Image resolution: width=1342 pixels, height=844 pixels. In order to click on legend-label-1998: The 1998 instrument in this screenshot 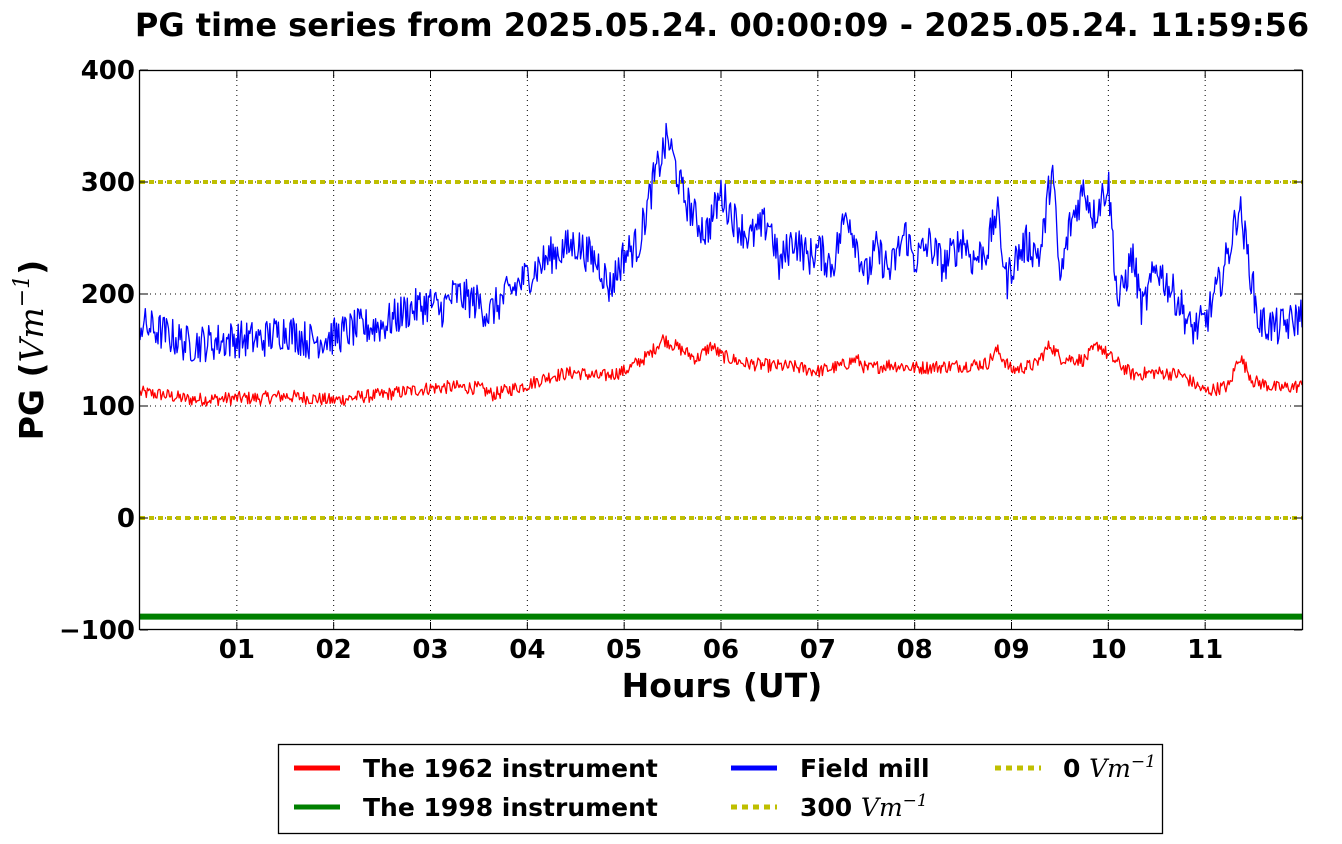, I will do `click(510, 807)`.